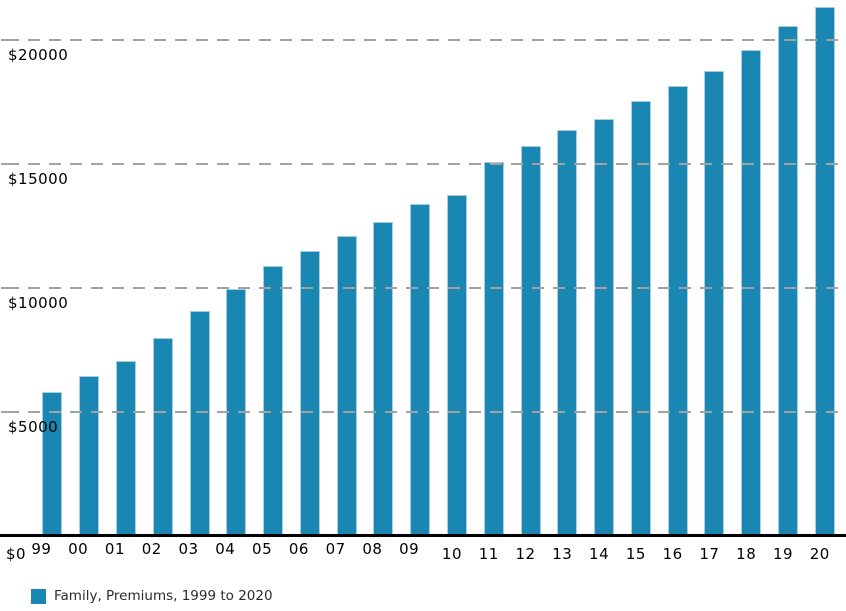  Describe the element at coordinates (819, 554) in the screenshot. I see `x-tick-label-20: 20` at that location.